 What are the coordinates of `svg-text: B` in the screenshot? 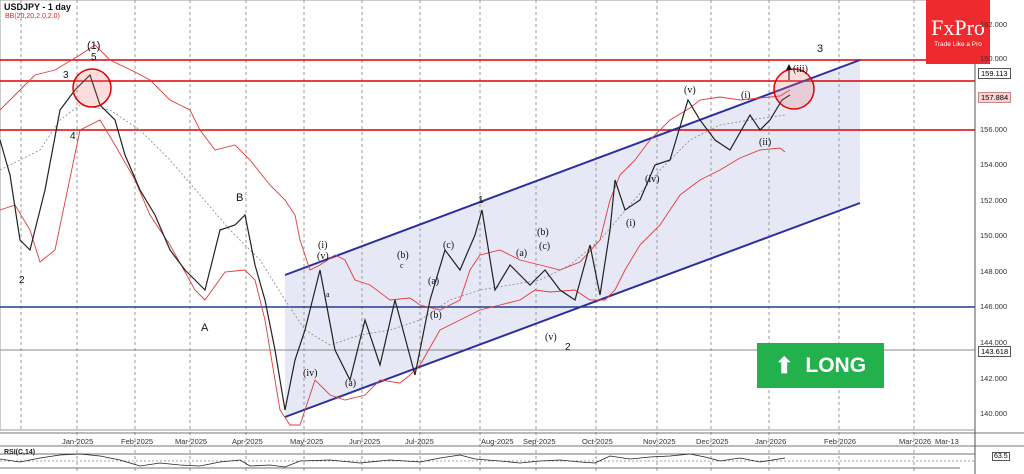 It's located at (239, 198).